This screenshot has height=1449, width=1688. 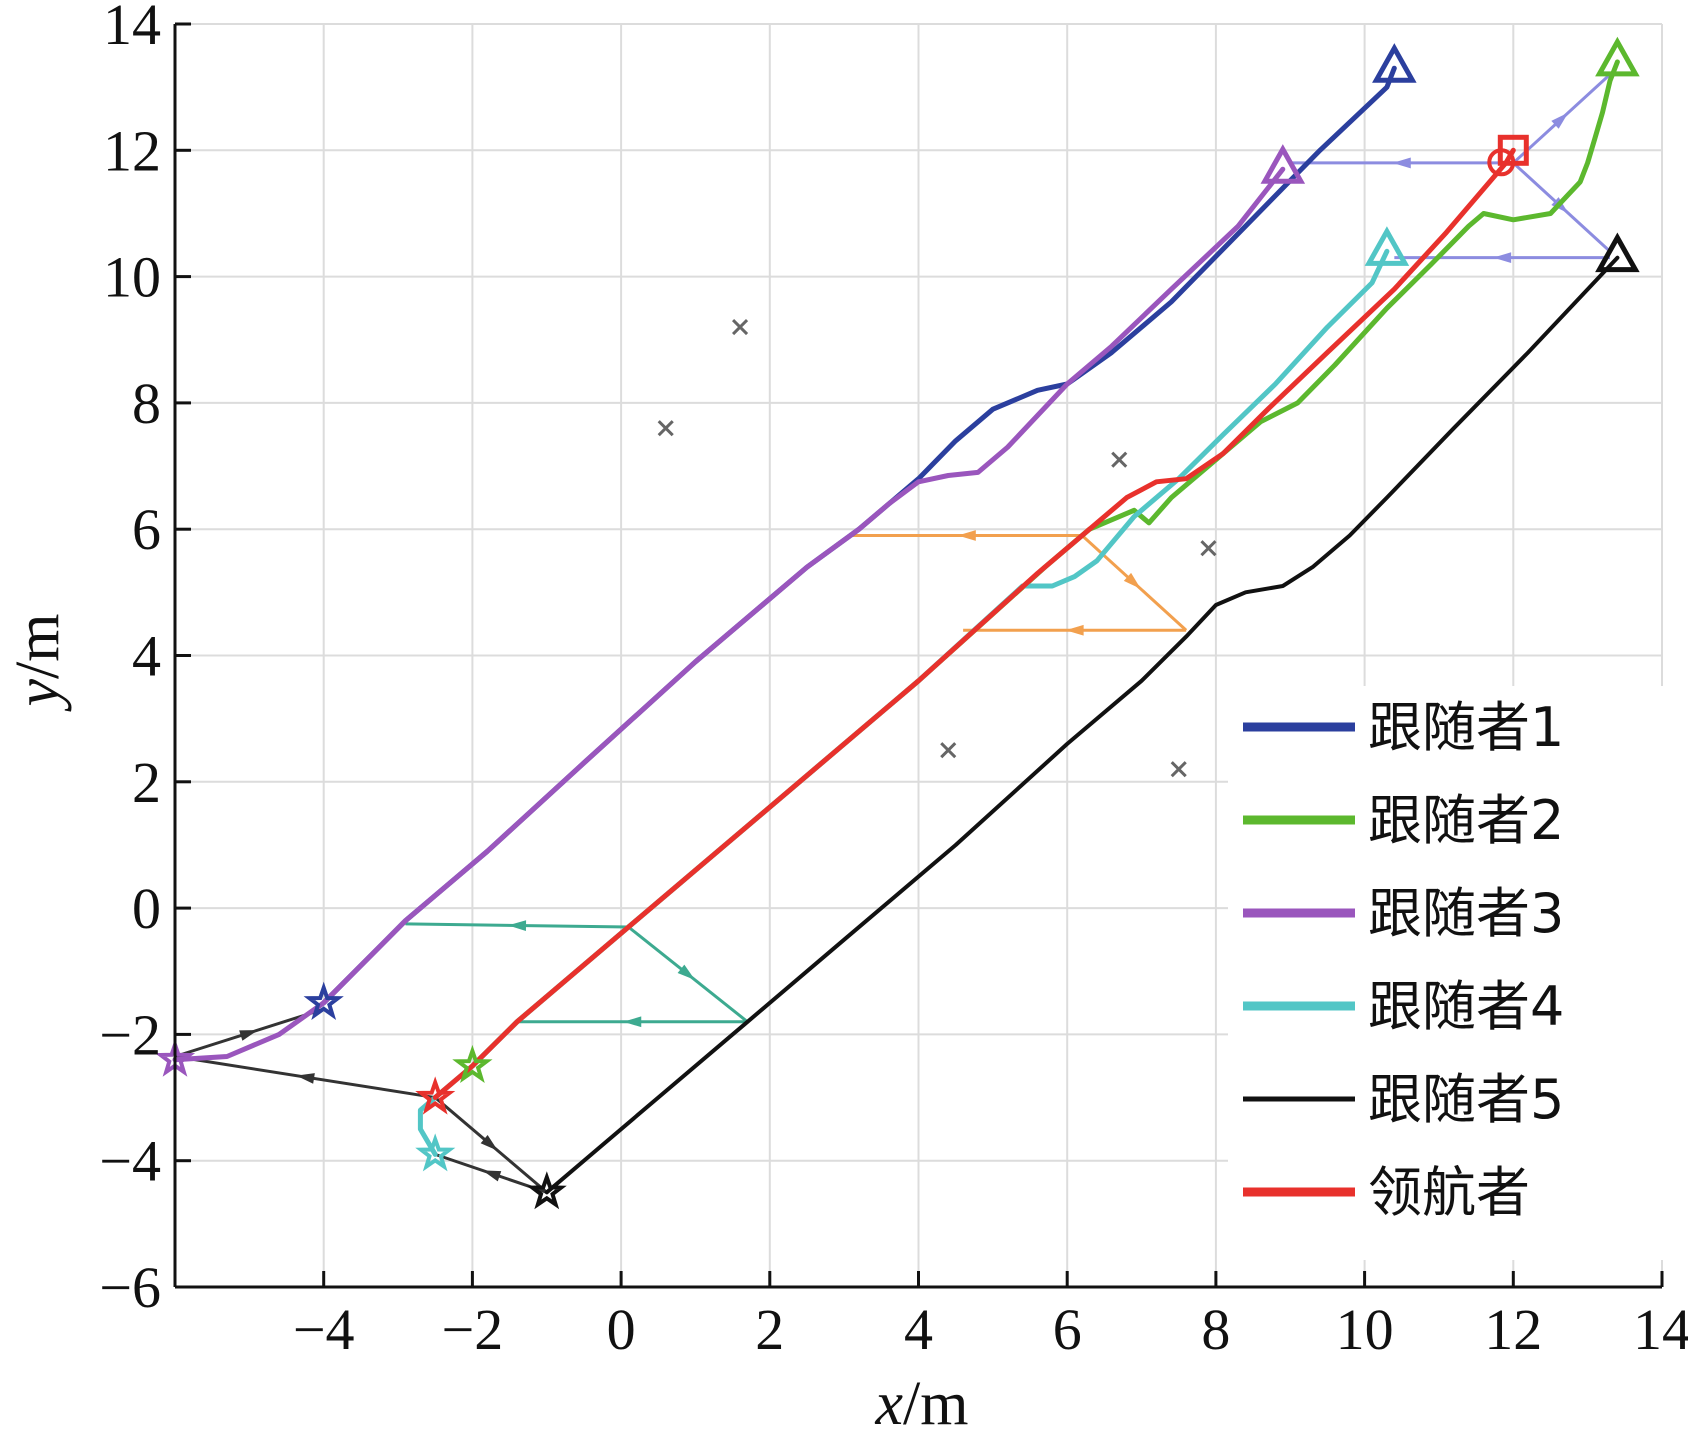 What do you see at coordinates (132, 277) in the screenshot?
I see `y-tick-label: 10` at bounding box center [132, 277].